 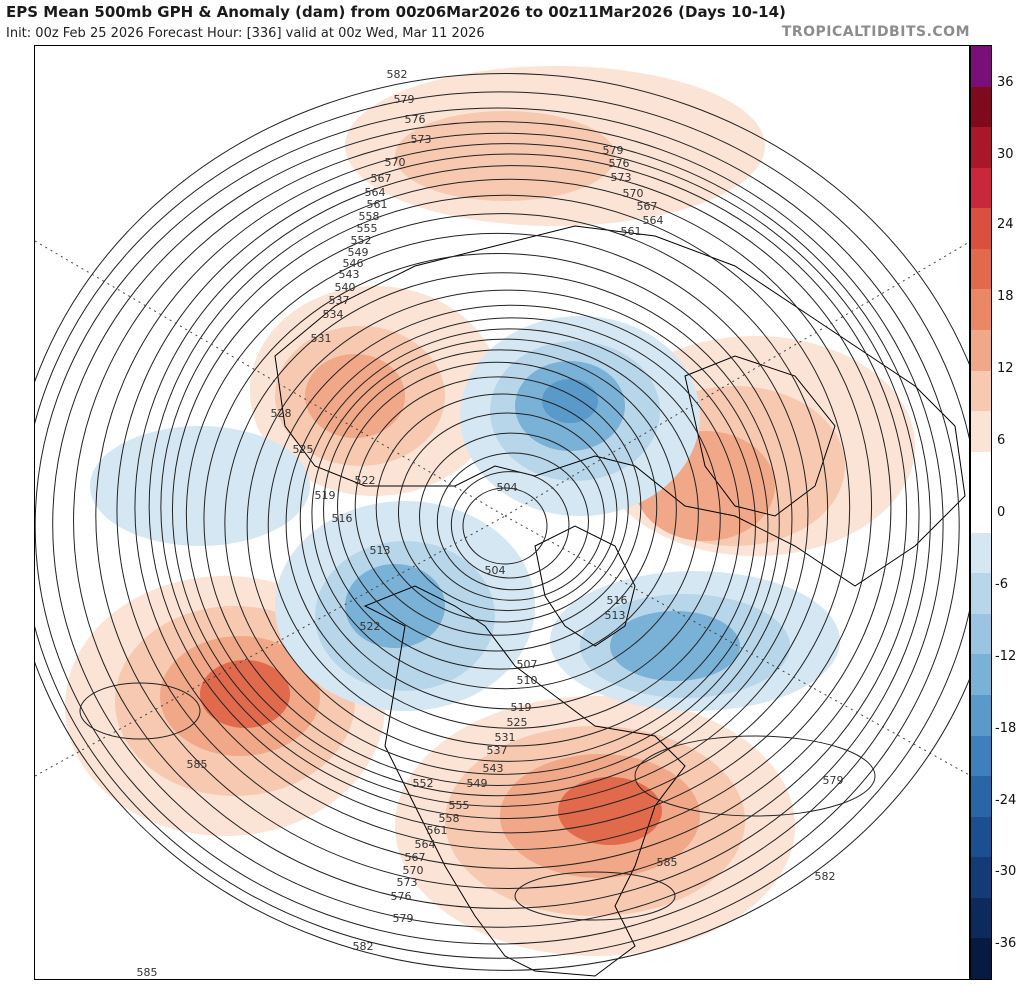 I want to click on contour-label: 504, so click(x=507, y=487).